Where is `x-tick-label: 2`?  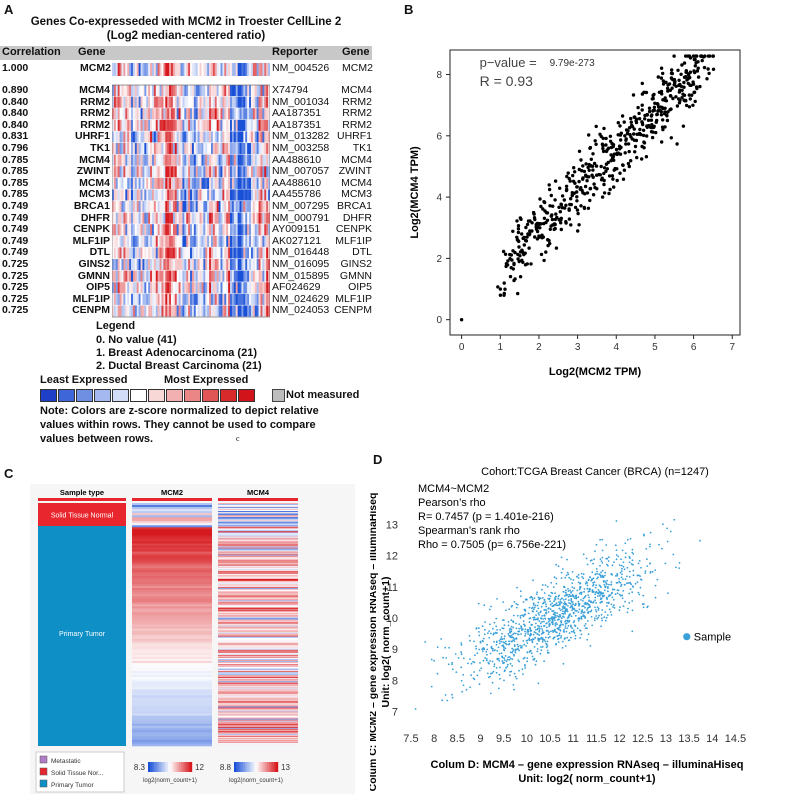 x-tick-label: 2 is located at coordinates (539, 347).